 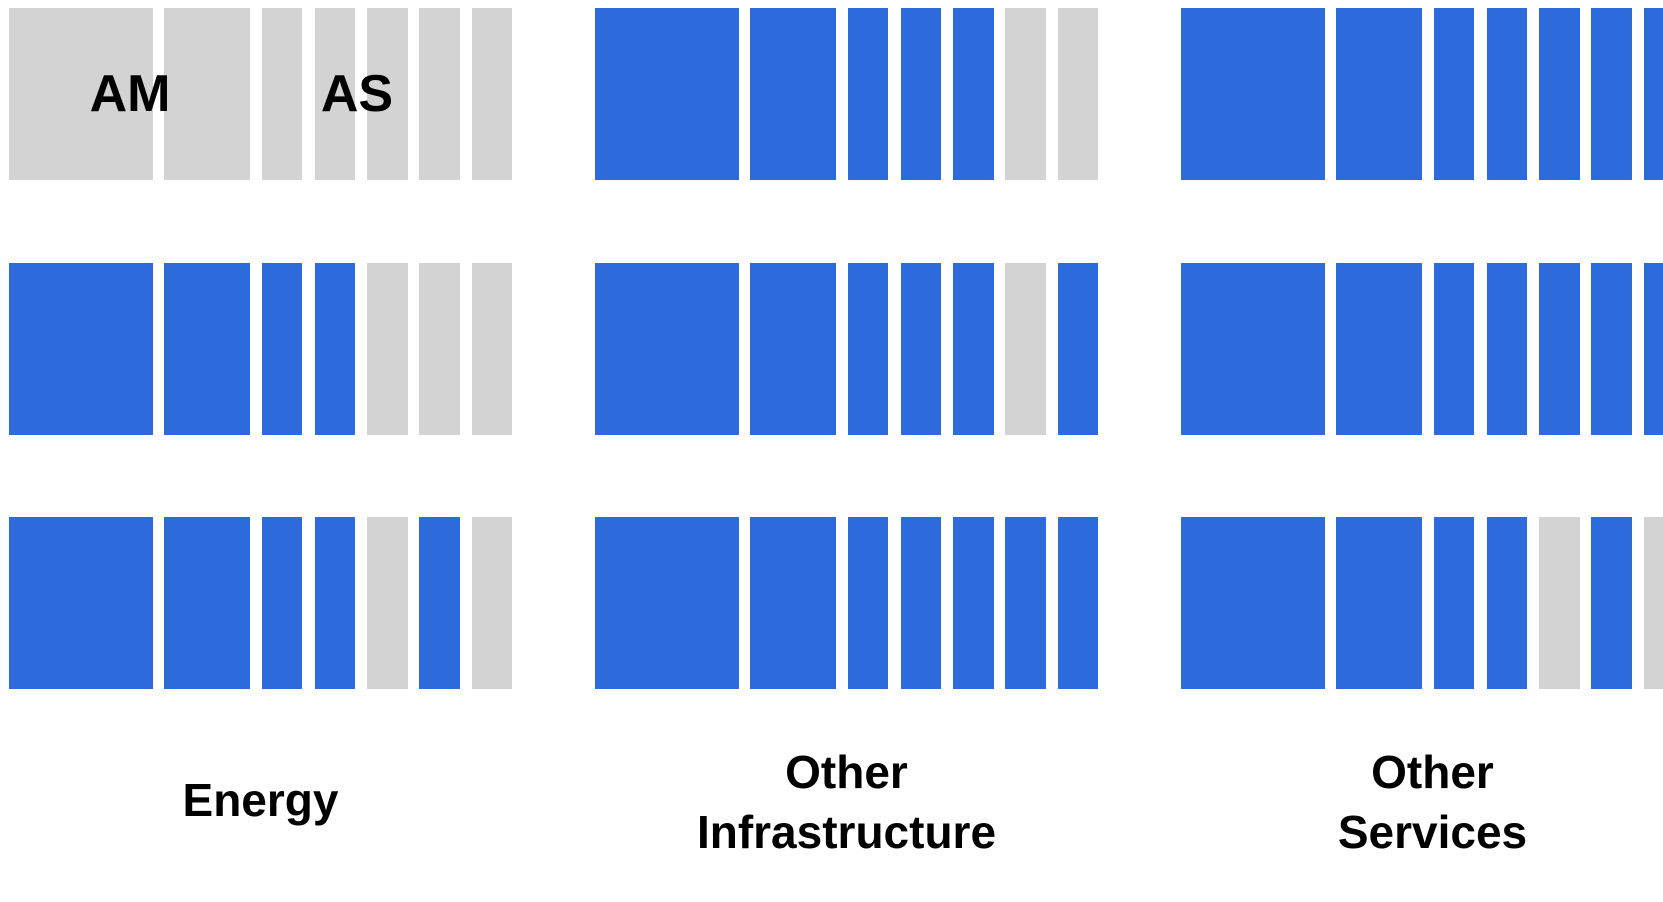 What do you see at coordinates (973, 603) in the screenshot?
I see `cell-g2-r3-c5` at bounding box center [973, 603].